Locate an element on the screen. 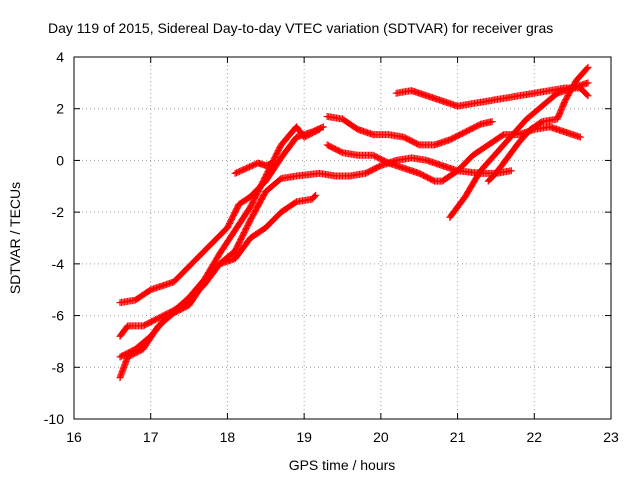  x-tick-label: 20 is located at coordinates (381, 437).